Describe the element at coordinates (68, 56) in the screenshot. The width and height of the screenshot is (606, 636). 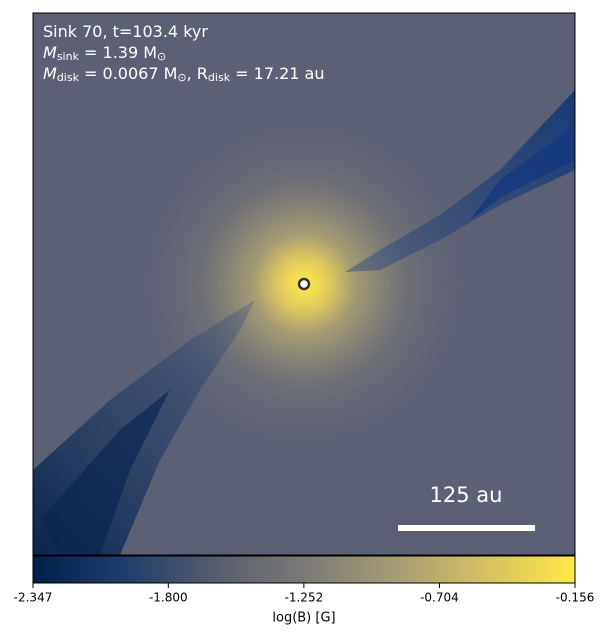
I see `subscript: sink` at that location.